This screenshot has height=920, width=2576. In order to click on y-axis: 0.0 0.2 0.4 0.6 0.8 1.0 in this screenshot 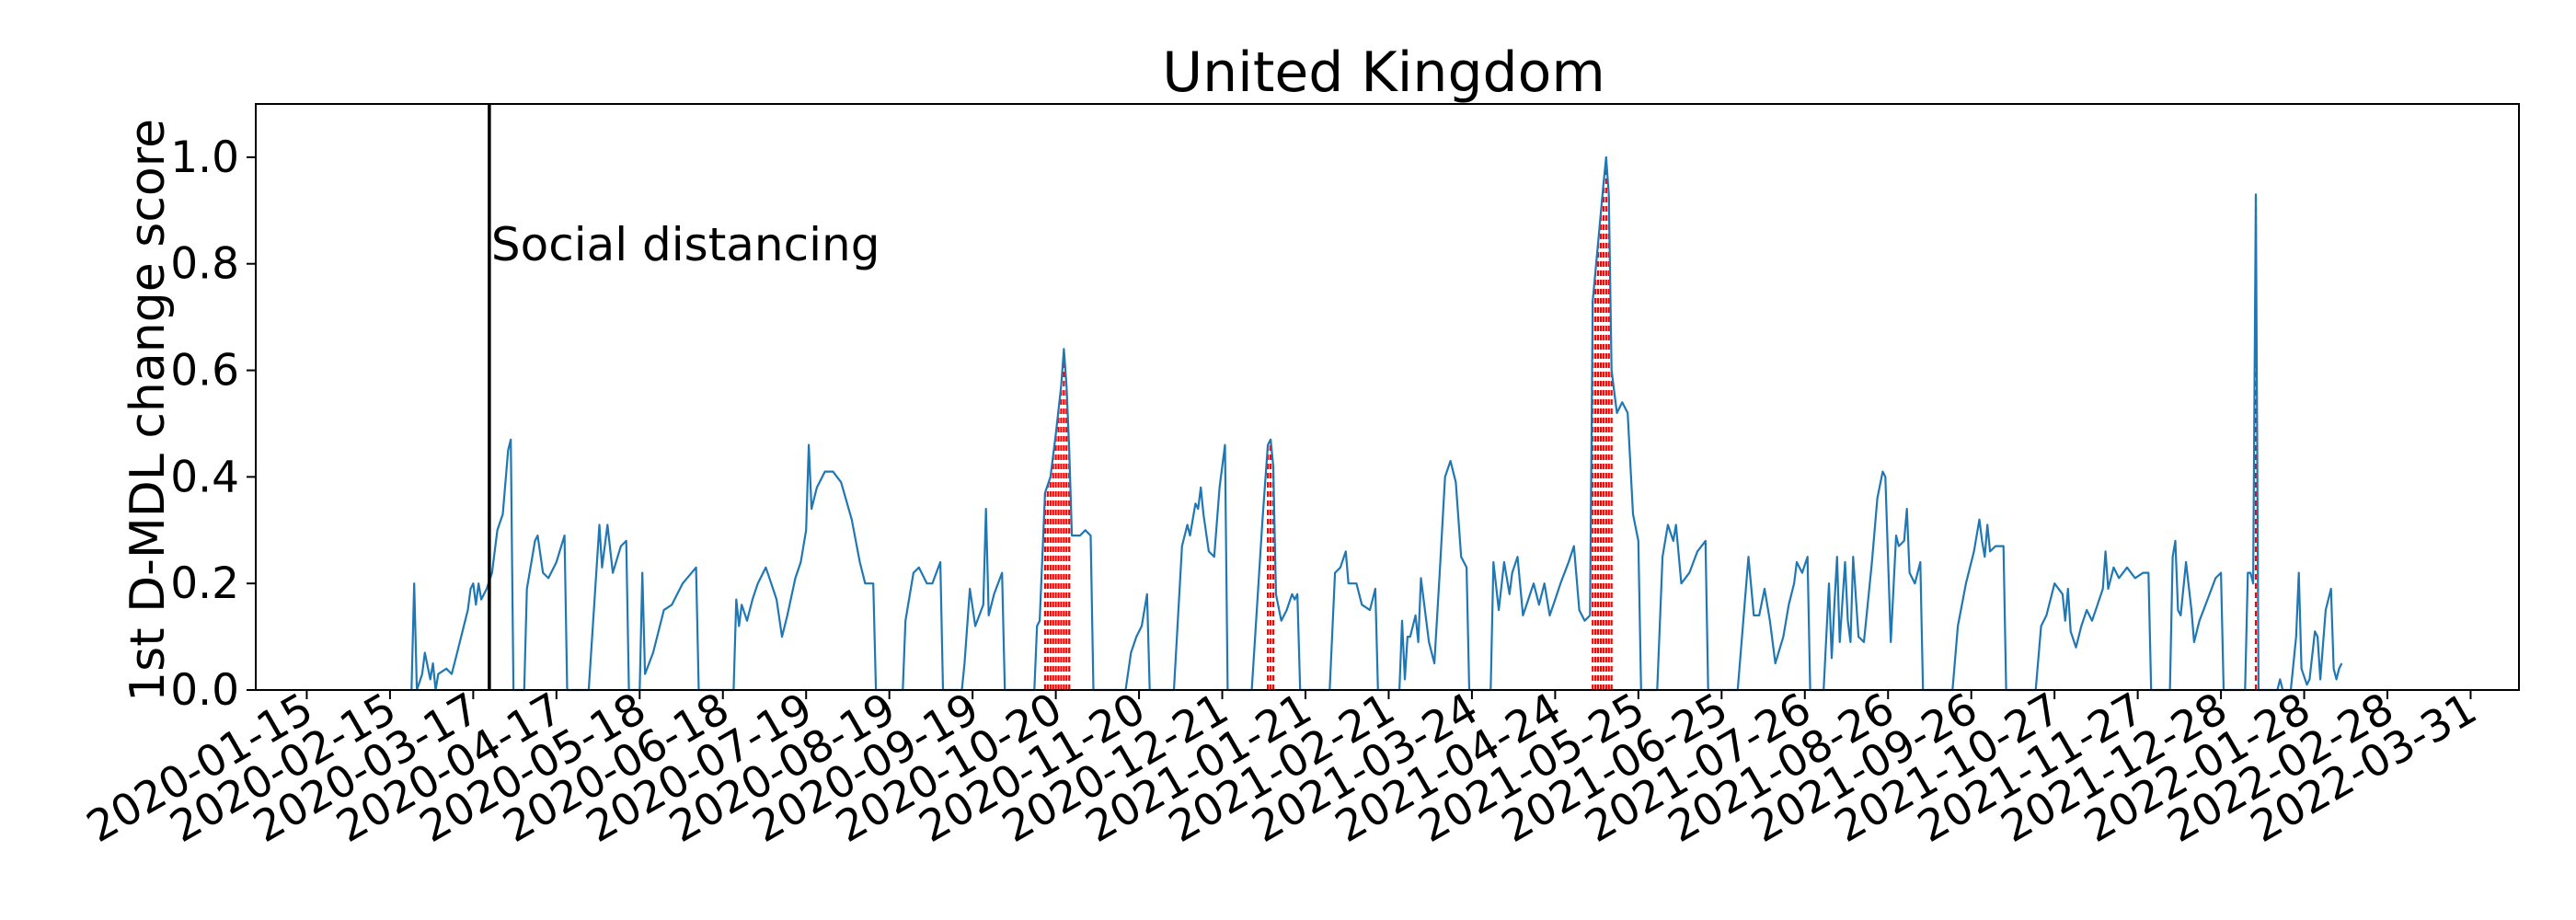, I will do `click(213, 424)`.